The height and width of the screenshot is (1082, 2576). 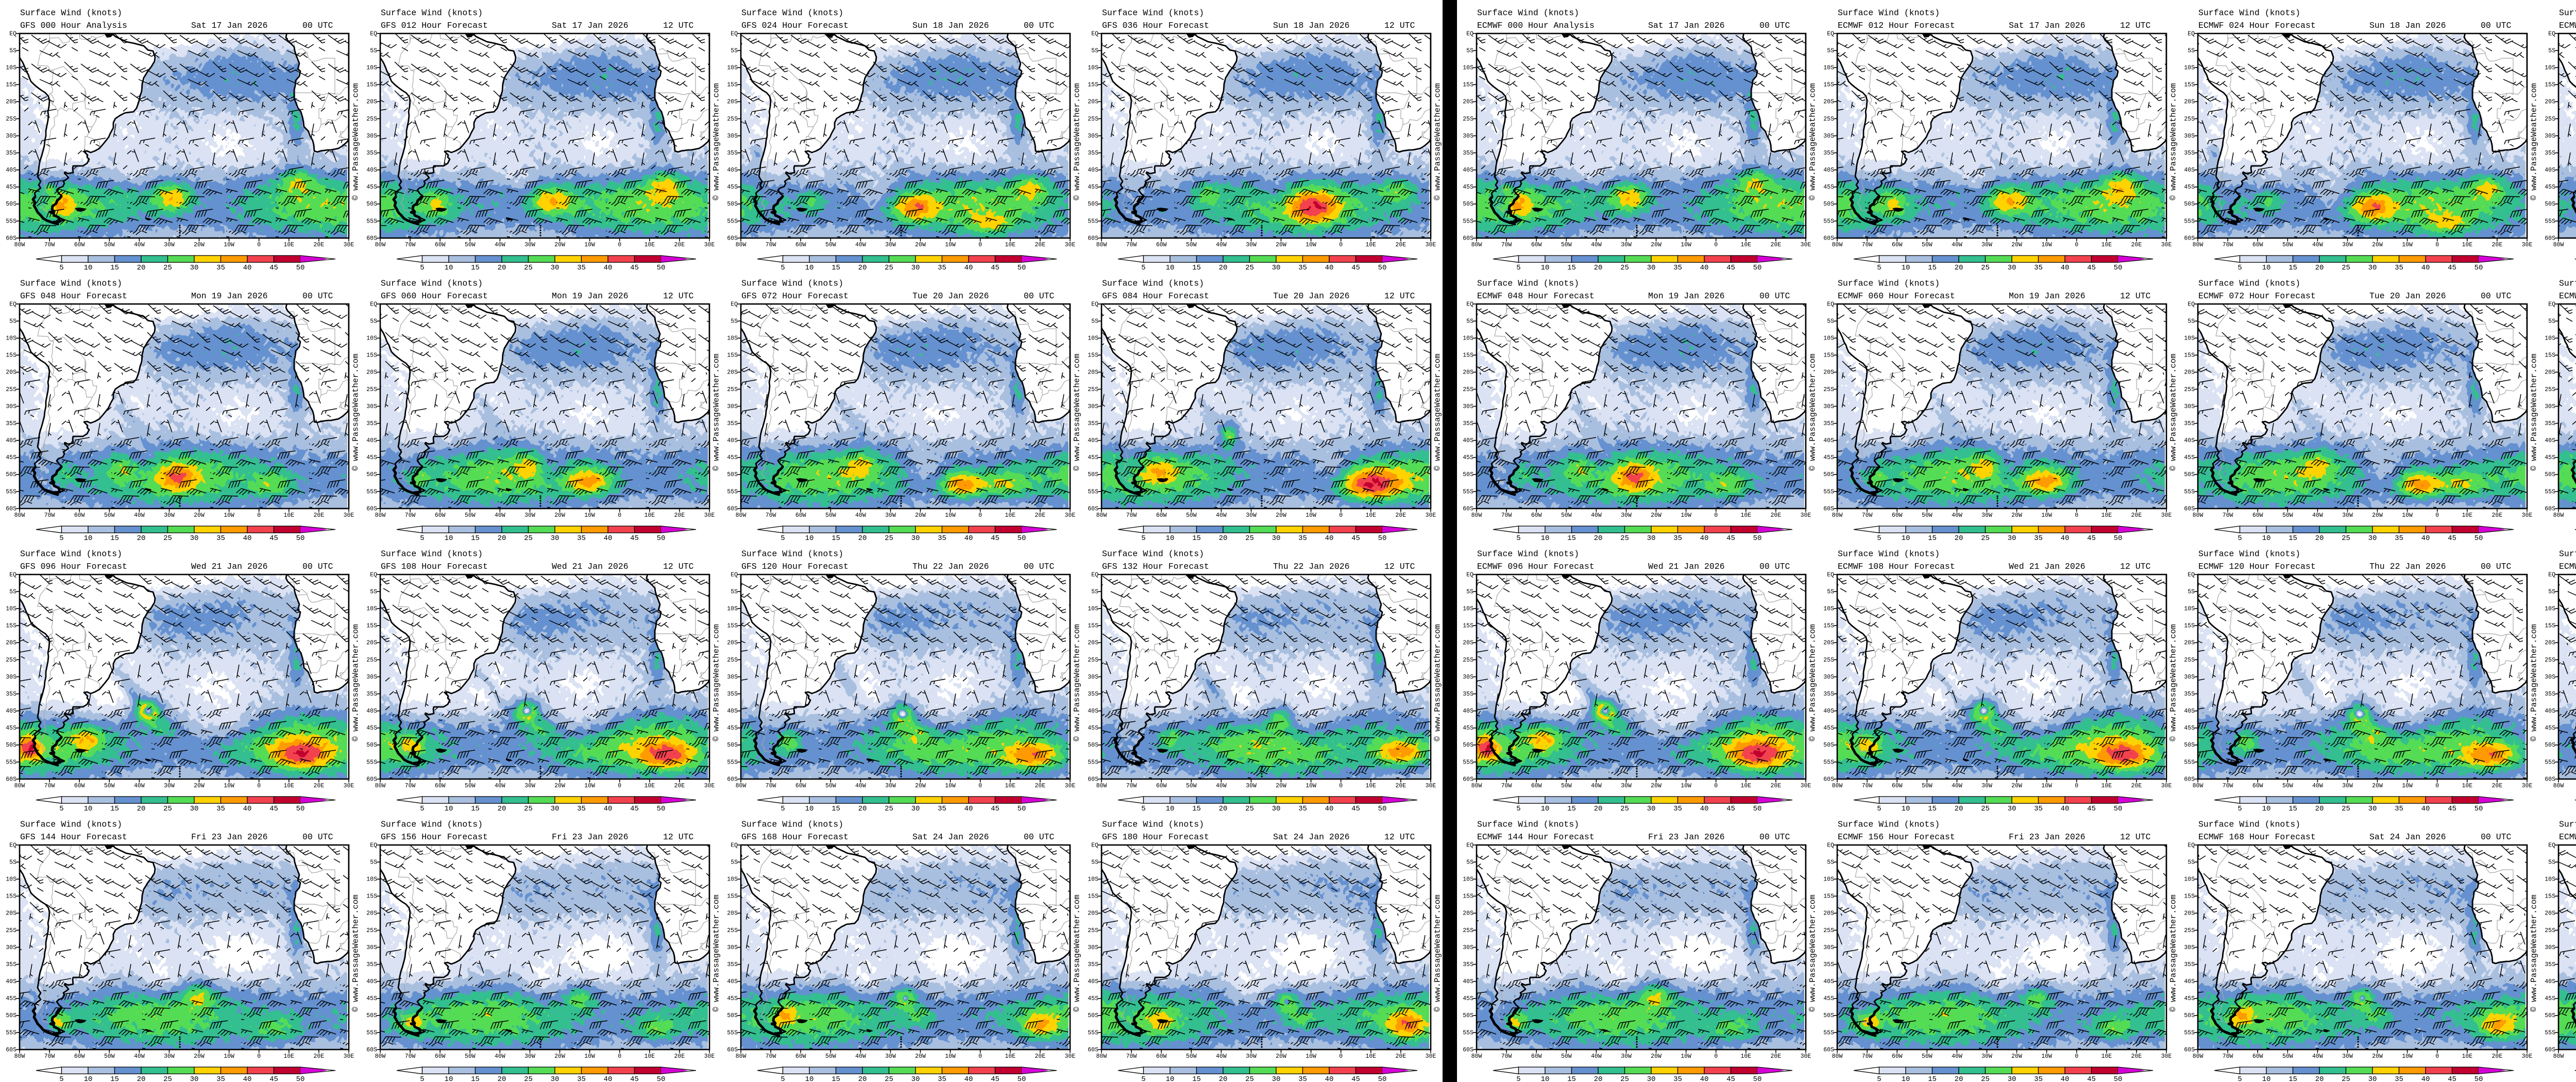 I want to click on svg-text: GFS 132 Hour Forecast, so click(x=1155, y=567).